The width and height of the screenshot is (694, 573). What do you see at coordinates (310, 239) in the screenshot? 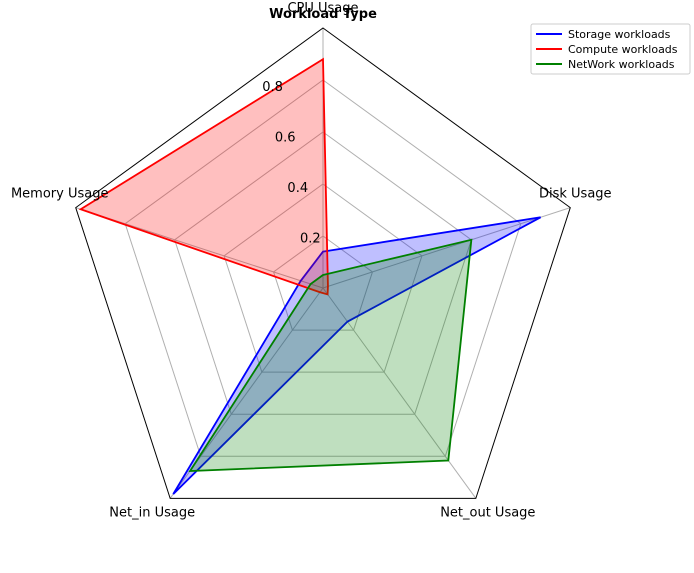
I see `r-tick-label-1: 0.2` at bounding box center [310, 239].